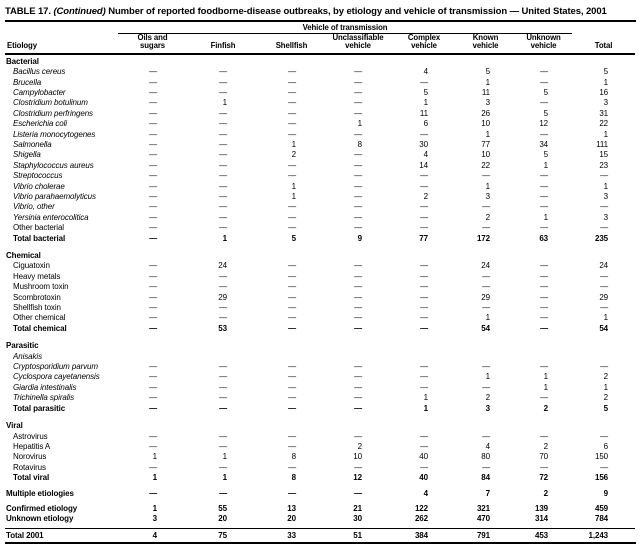 The width and height of the screenshot is (640, 544). What do you see at coordinates (56, 377) in the screenshot?
I see `etiology-label: Cyclospora cayetanensis` at bounding box center [56, 377].